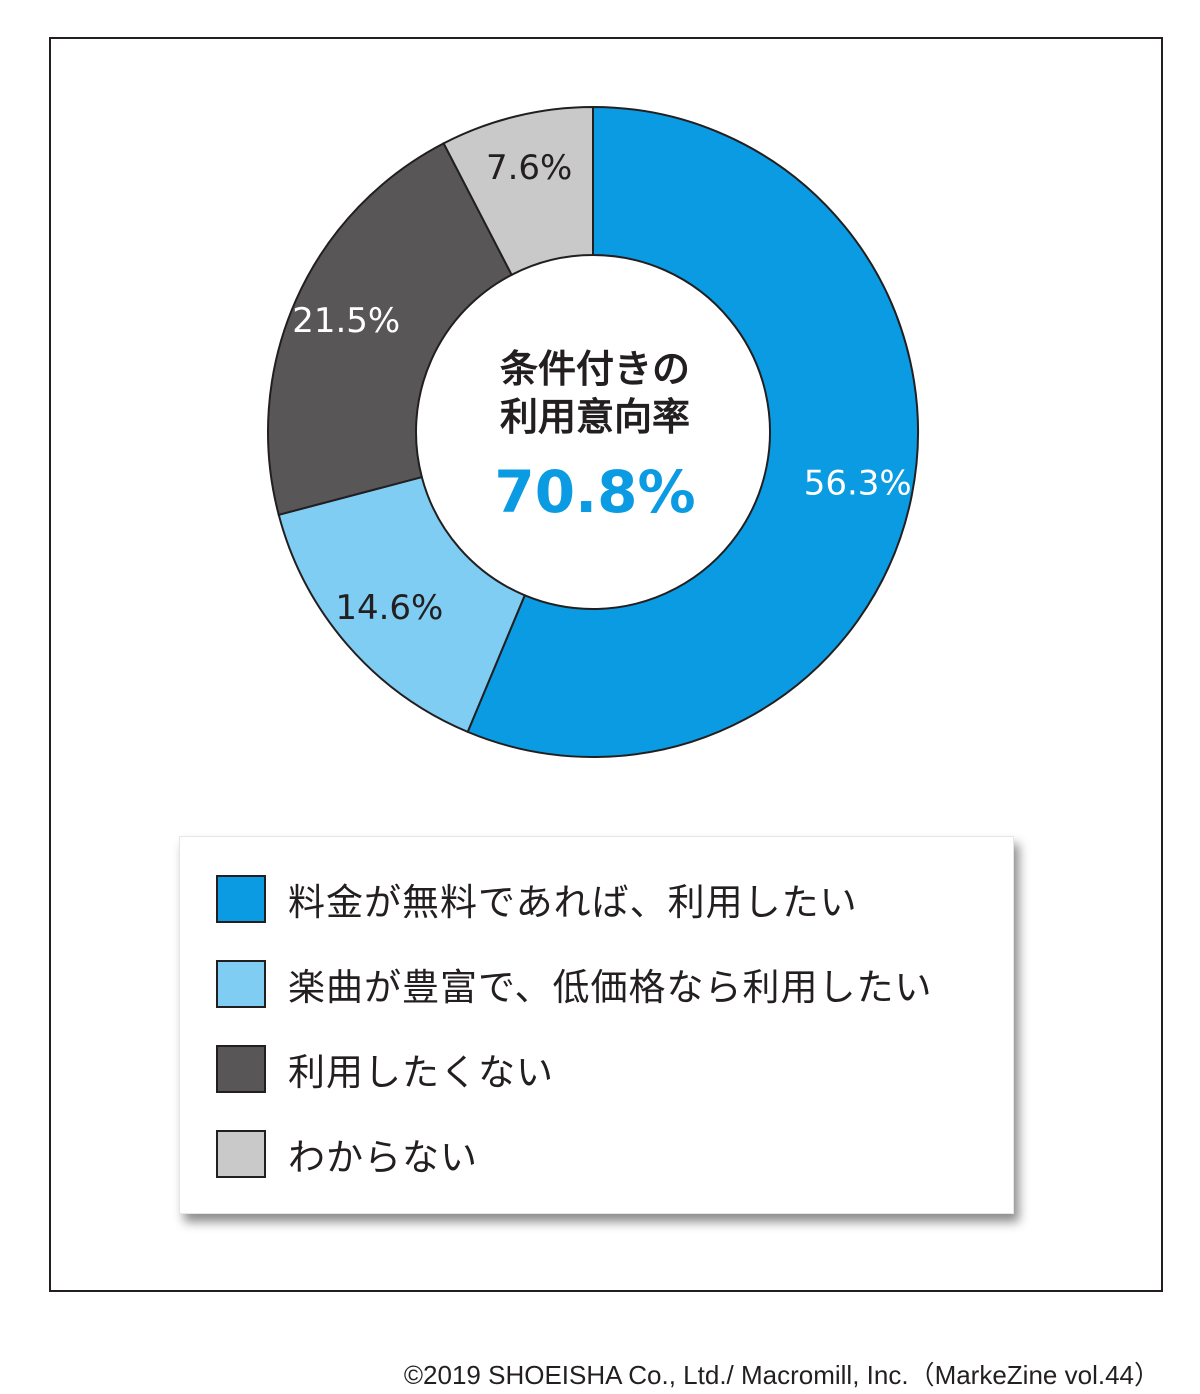 This screenshot has height=1394, width=1200. Describe the element at coordinates (573, 902) in the screenshot. I see `legend-label: 料金が無料であれば、利用したい` at that location.